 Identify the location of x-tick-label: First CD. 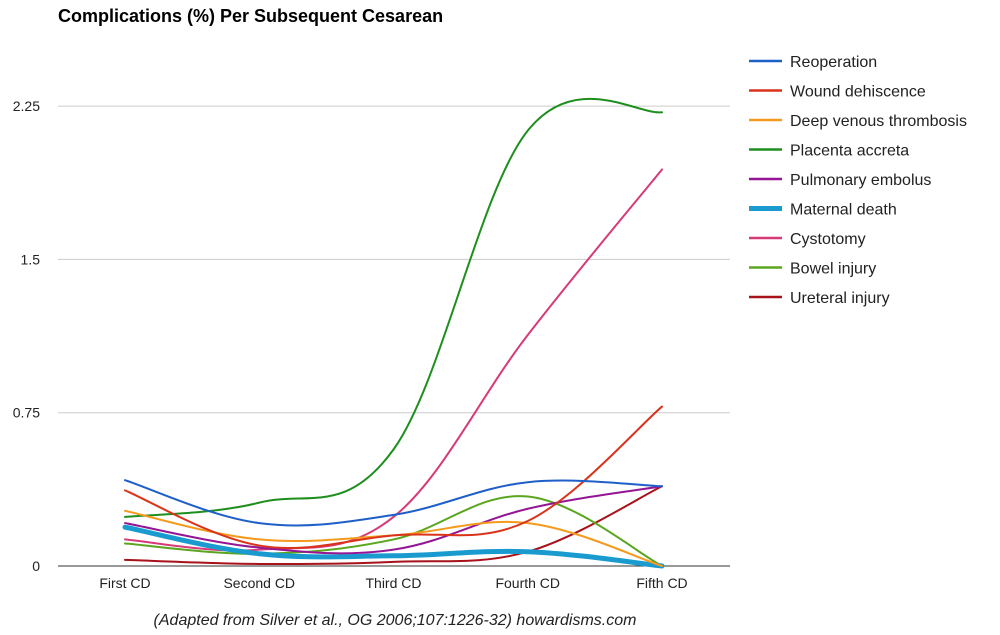
(124, 583).